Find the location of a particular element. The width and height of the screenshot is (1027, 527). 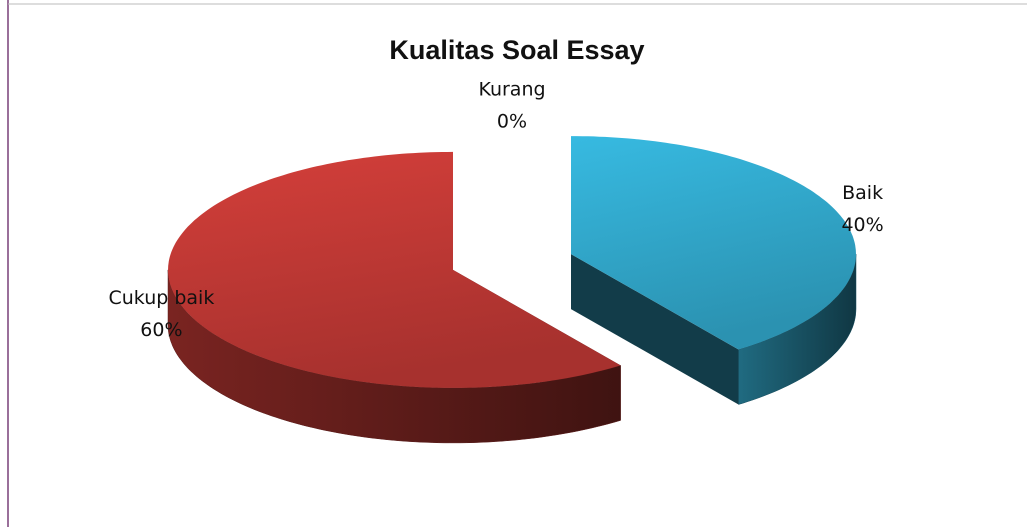

slice-label: Cukup baik is located at coordinates (161, 298).